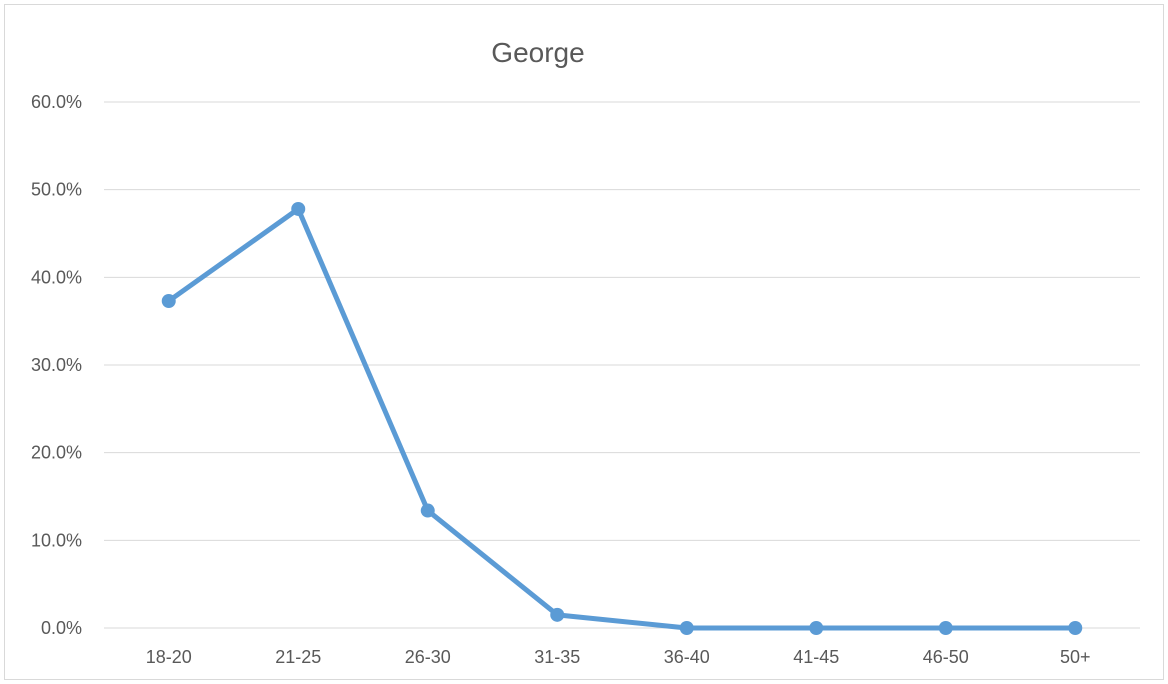 Image resolution: width=1168 pixels, height=684 pixels. What do you see at coordinates (687, 657) in the screenshot?
I see `x-tick-label: 36-40` at bounding box center [687, 657].